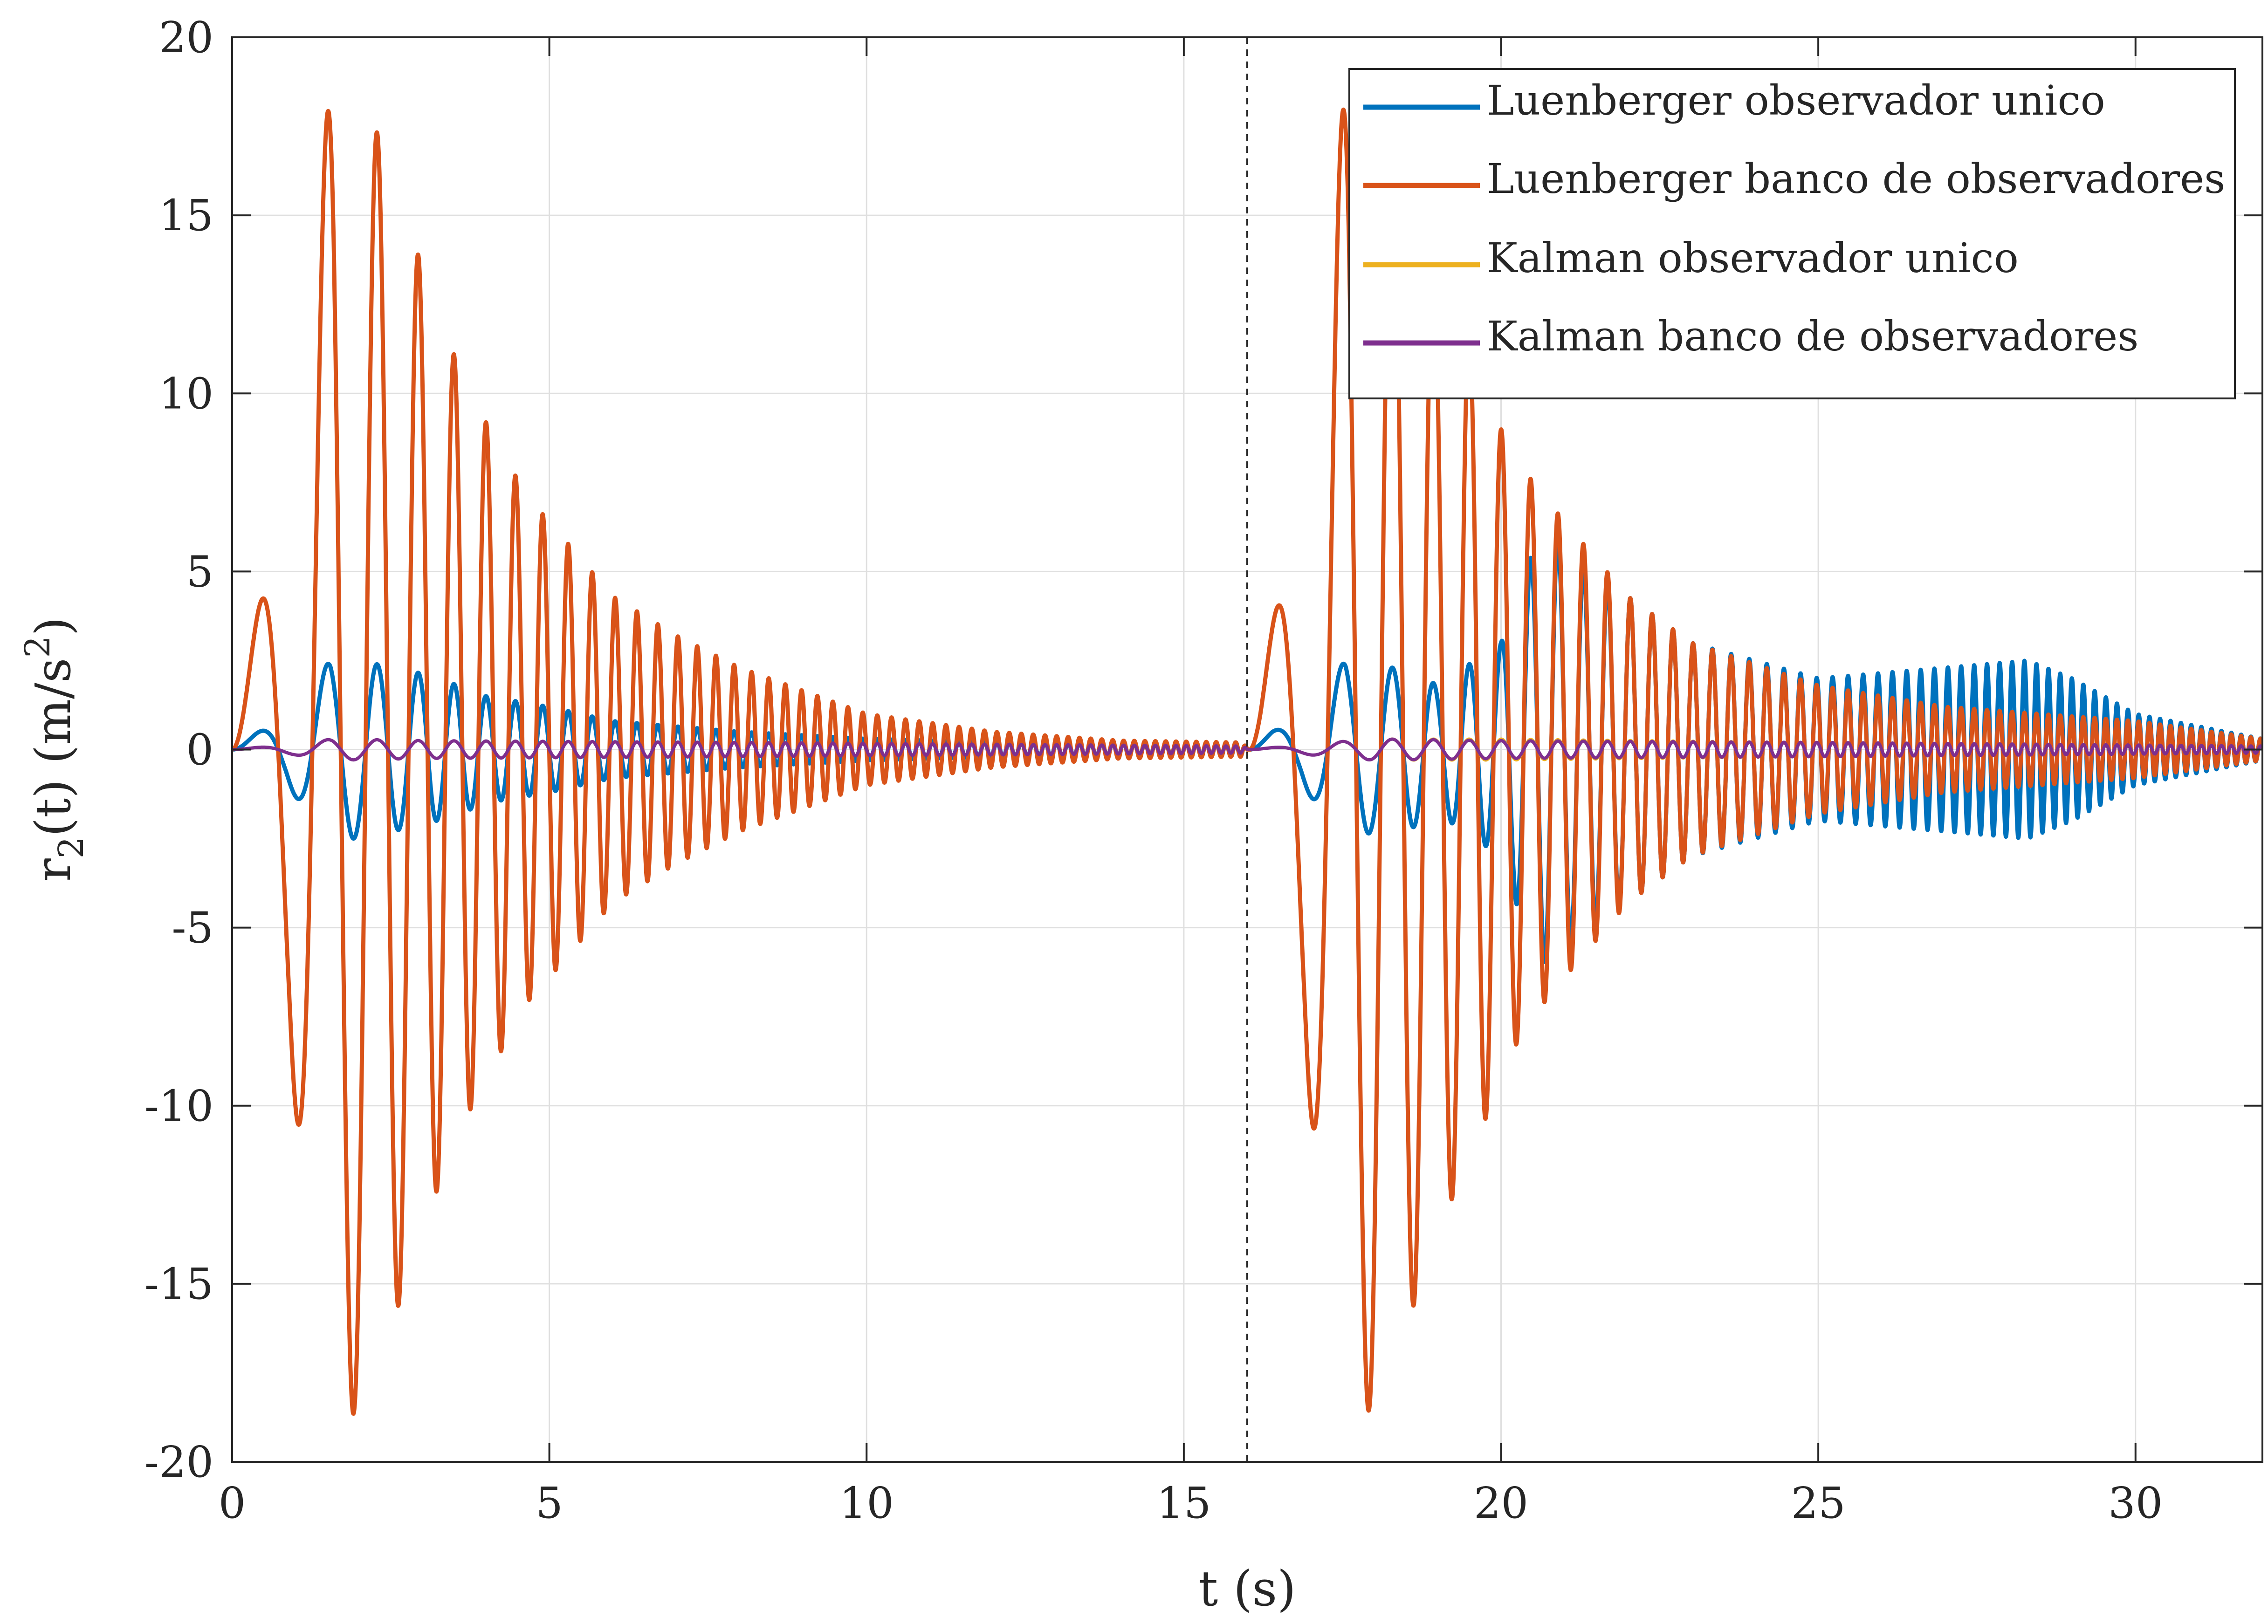 This screenshot has width=2268, height=1624. Describe the element at coordinates (199, 571) in the screenshot. I see `y-tick-label: 5` at that location.